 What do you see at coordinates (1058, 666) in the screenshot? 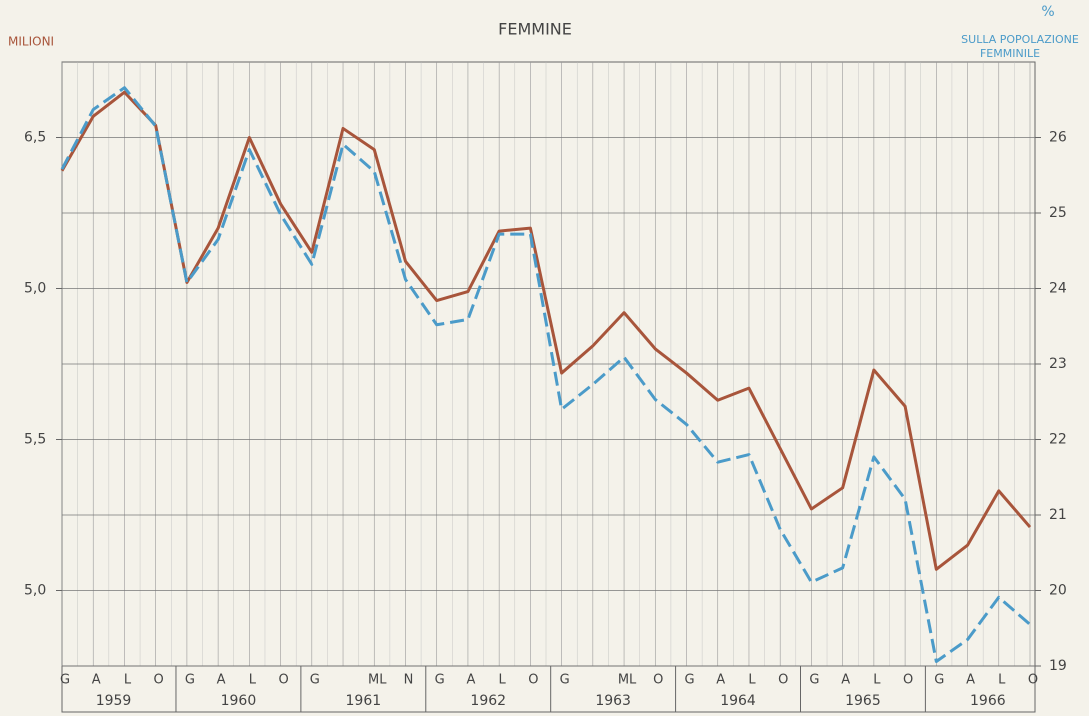
I see `y2-tick-label: 19` at bounding box center [1058, 666].